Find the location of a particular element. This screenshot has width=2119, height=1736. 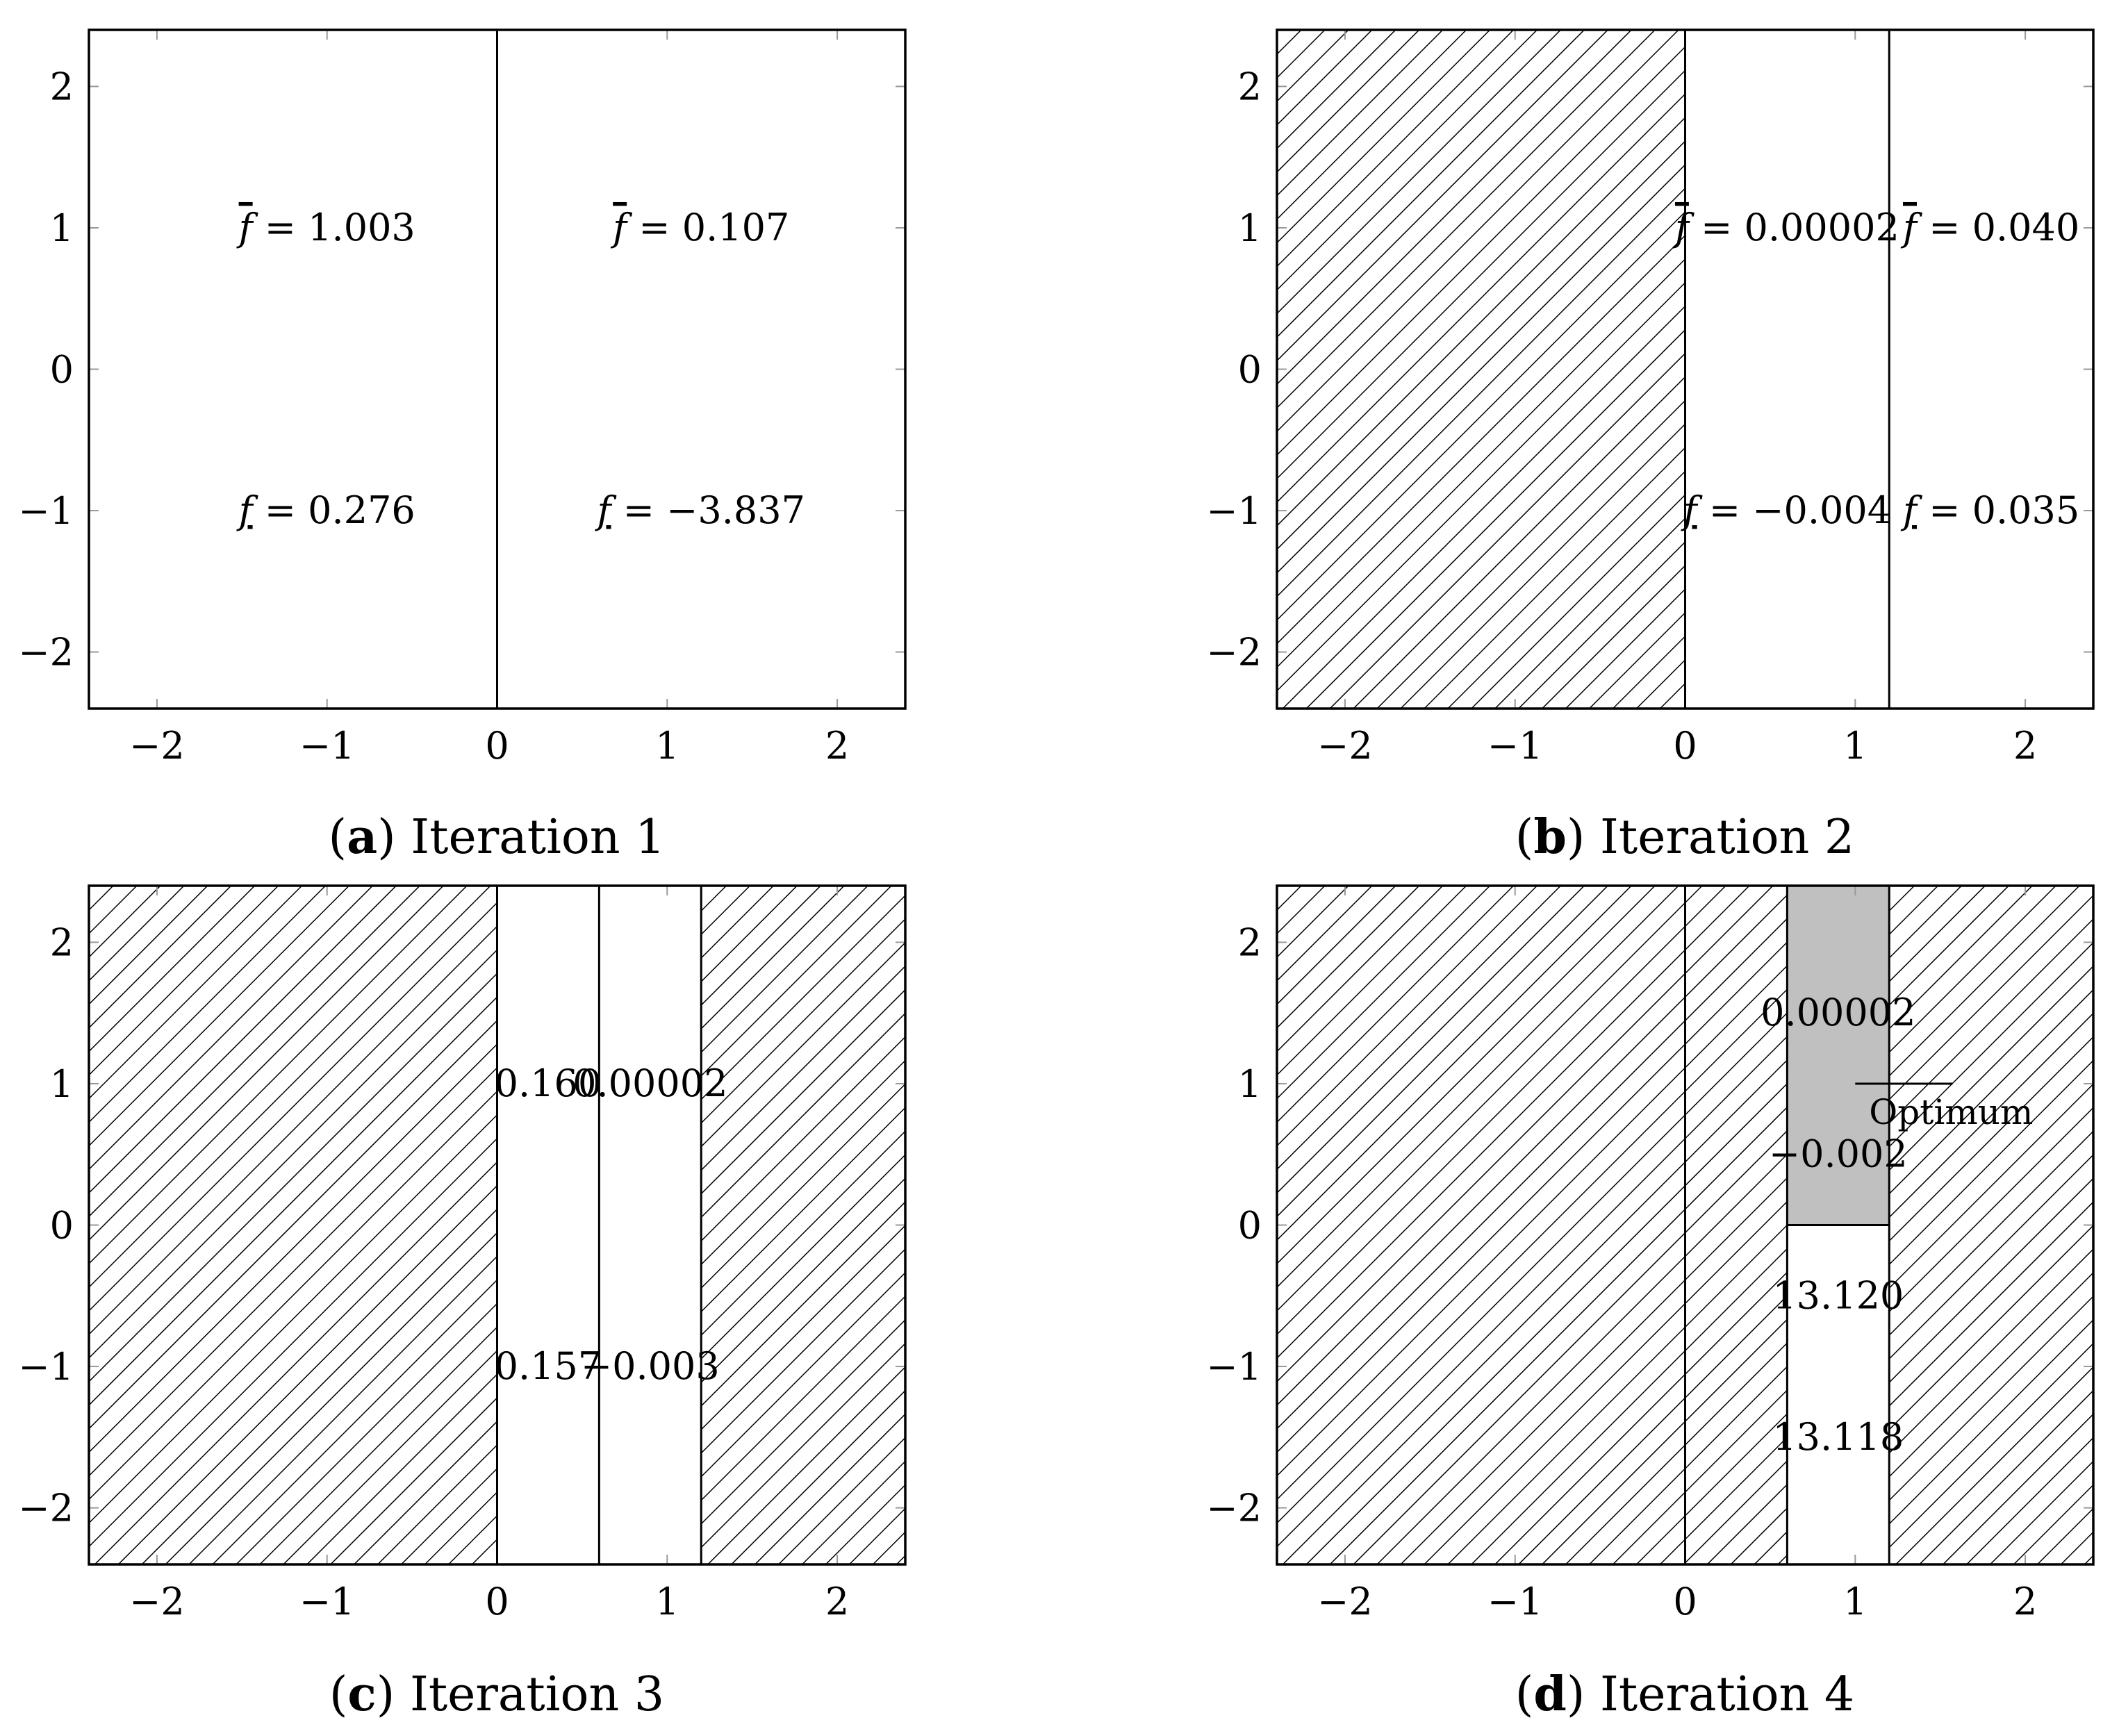

bound-label: 0.157 is located at coordinates (548, 1366).